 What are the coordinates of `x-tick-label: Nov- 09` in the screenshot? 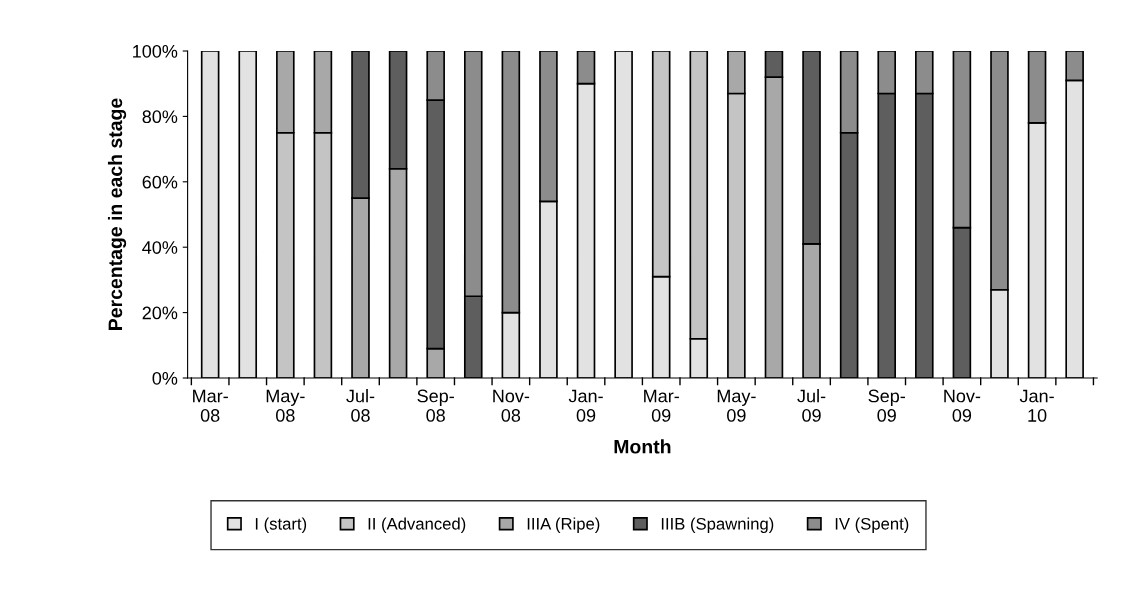 It's located at (962, 405).